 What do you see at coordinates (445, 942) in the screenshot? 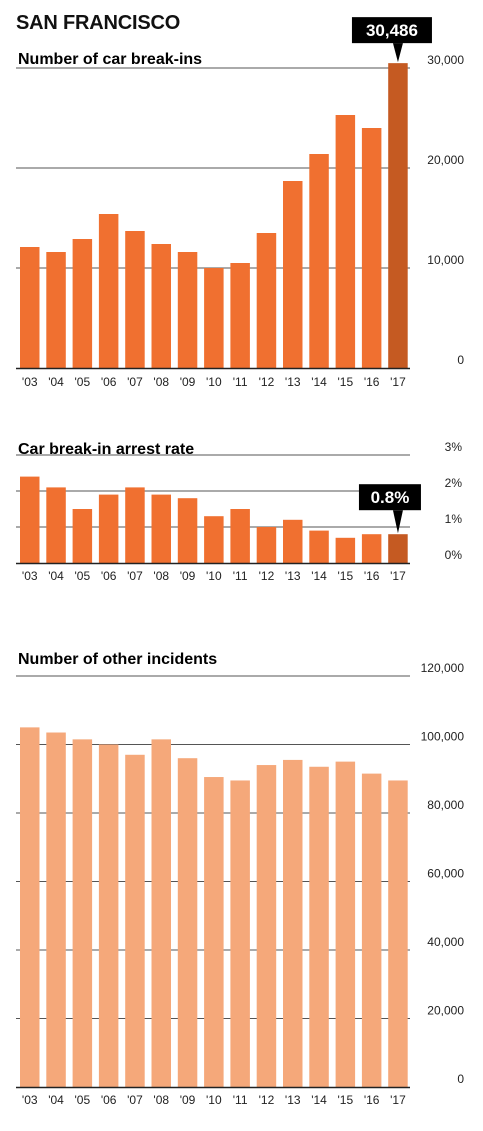
I see `y-tick-label: 40,000` at bounding box center [445, 942].